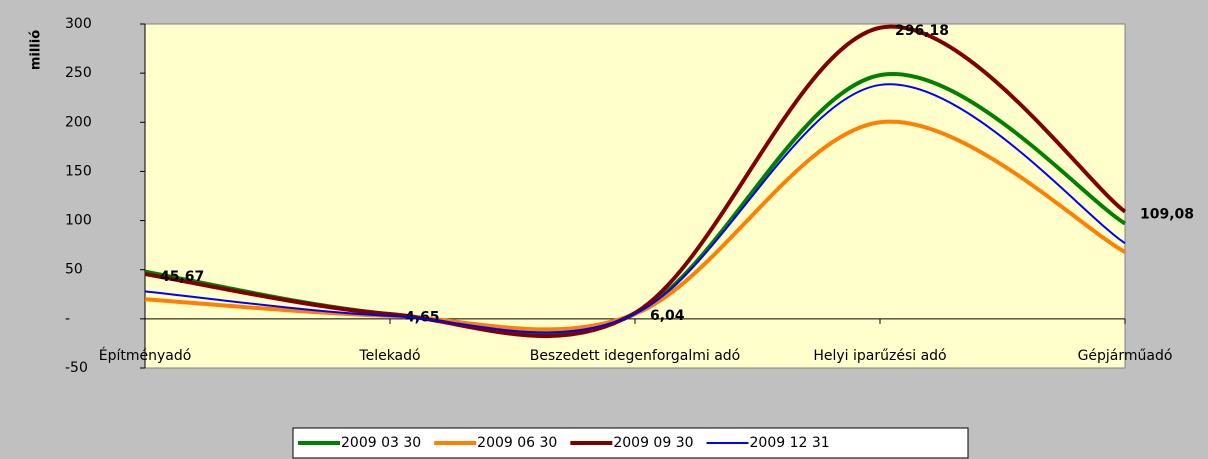 The width and height of the screenshot is (1208, 459). Describe the element at coordinates (78, 24) in the screenshot. I see `y-tick-label: 300` at that location.